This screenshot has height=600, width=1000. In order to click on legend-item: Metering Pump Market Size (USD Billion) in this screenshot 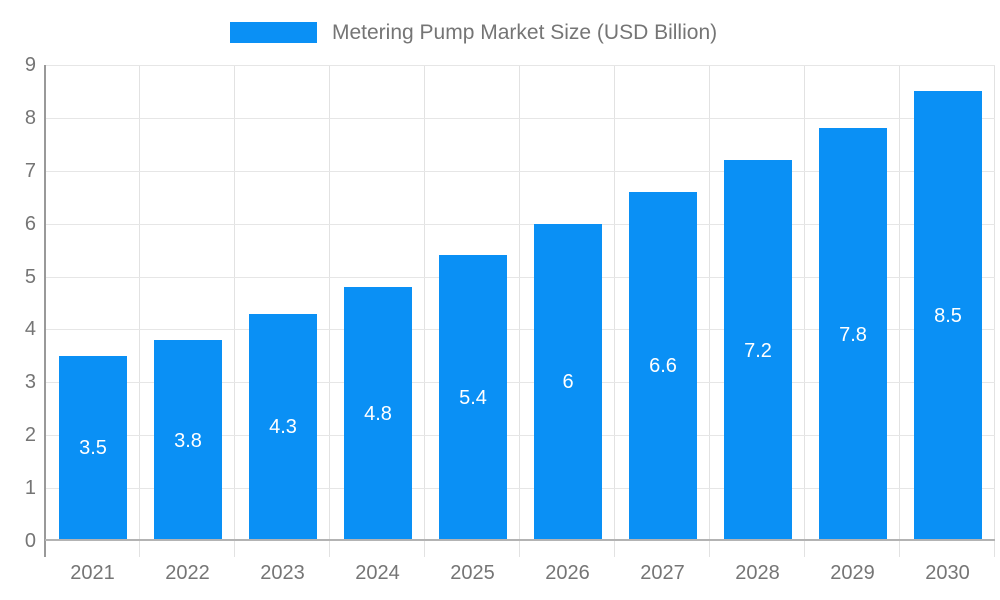, I will do `click(474, 32)`.